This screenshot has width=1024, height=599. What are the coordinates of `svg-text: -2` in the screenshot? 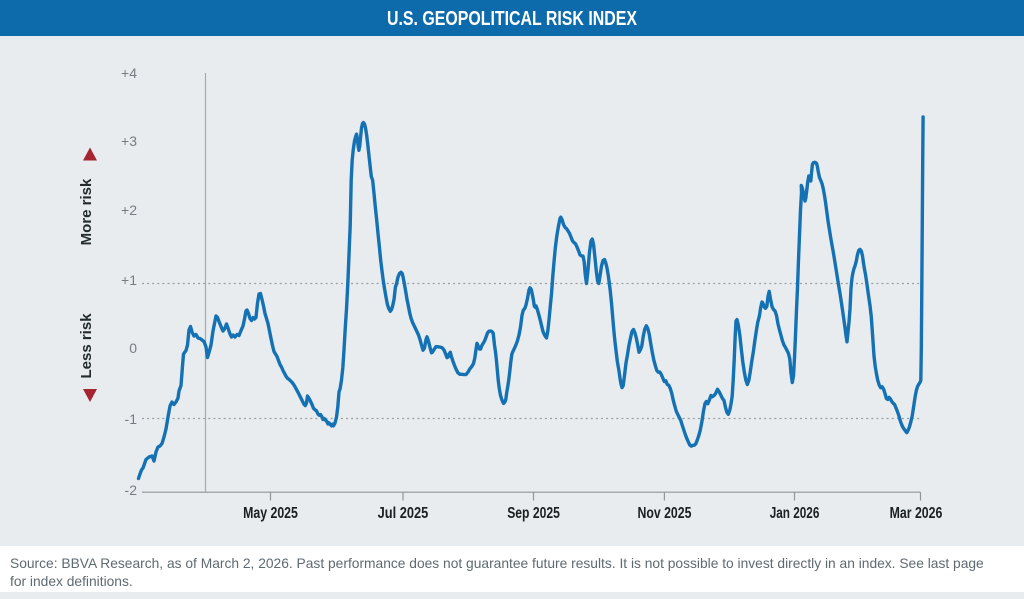 It's located at (131, 490).